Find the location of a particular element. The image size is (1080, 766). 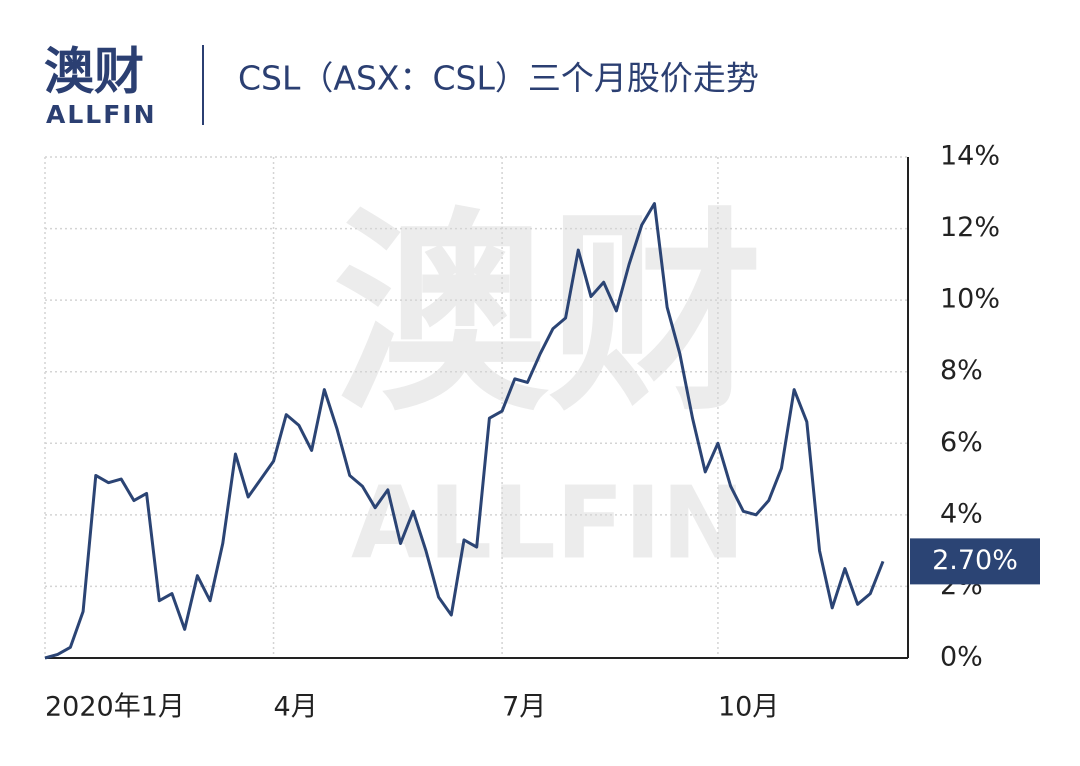

x-tick-label: 4月 is located at coordinates (296, 707).